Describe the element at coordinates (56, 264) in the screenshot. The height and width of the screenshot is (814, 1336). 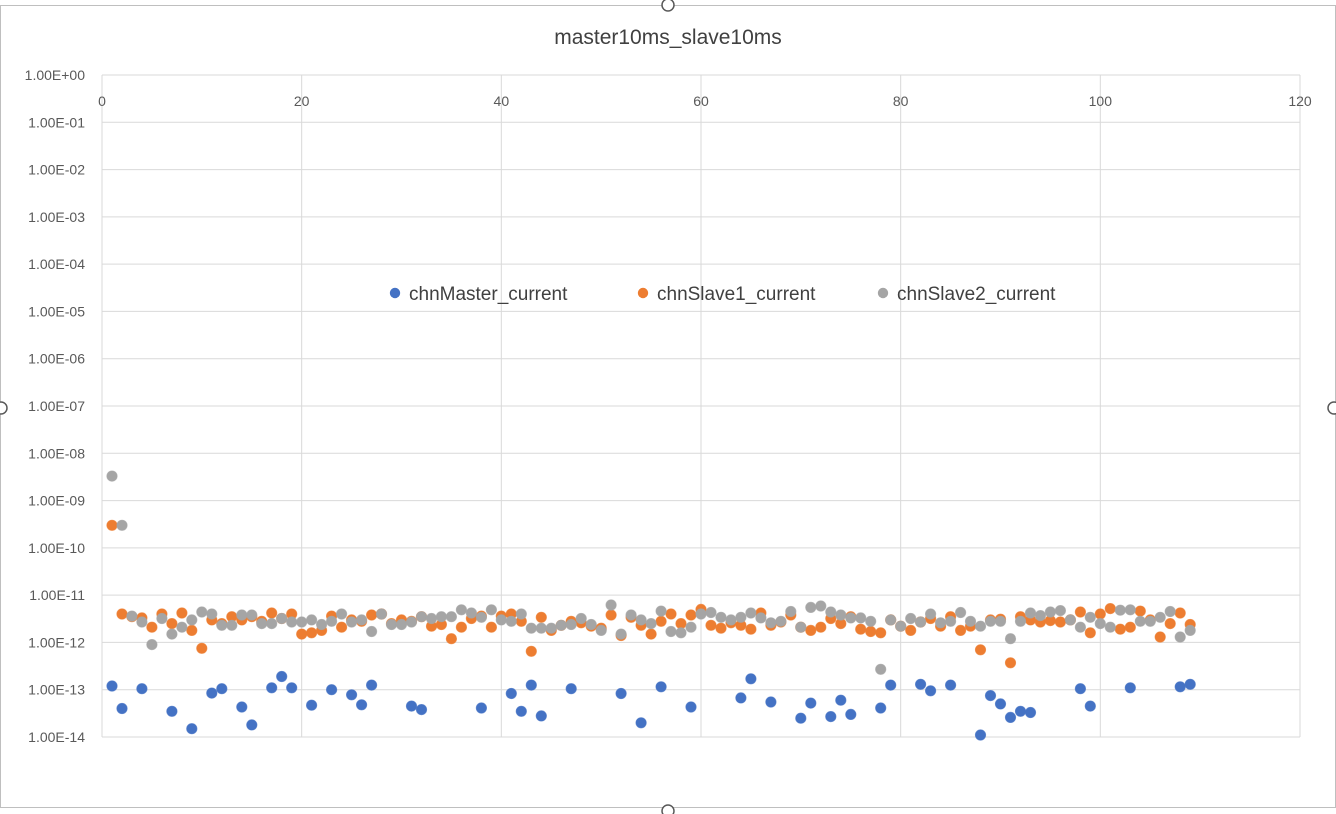
I see `y-tick-label: 1.00E-04` at that location.